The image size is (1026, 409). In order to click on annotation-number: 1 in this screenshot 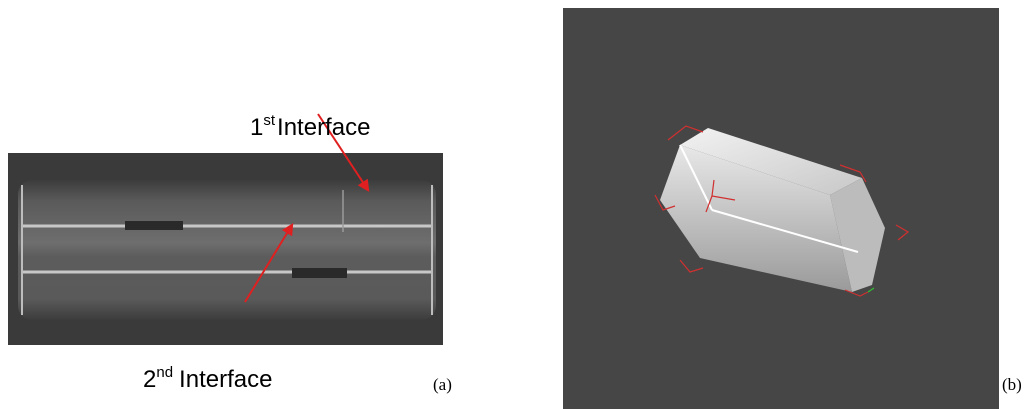, I will do `click(256, 127)`.